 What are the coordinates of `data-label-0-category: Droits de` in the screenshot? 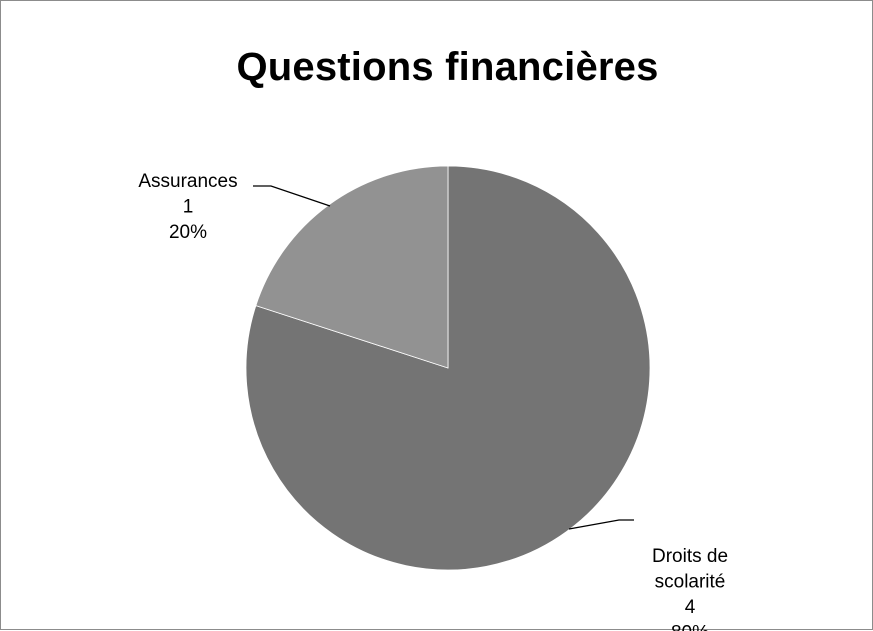 It's located at (690, 556).